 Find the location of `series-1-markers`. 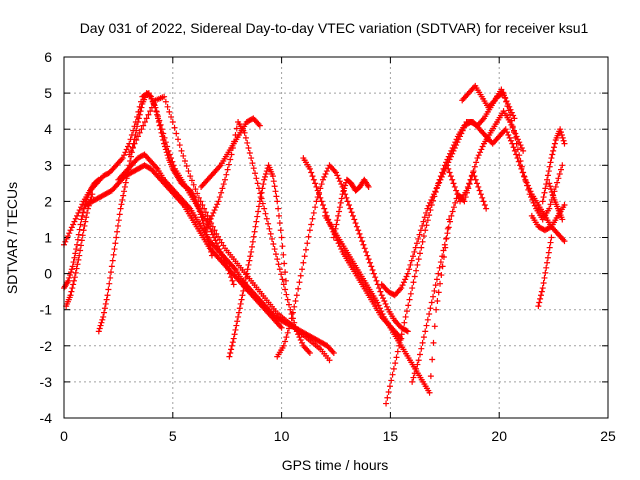

series-1-markers is located at coordinates (149, 189).